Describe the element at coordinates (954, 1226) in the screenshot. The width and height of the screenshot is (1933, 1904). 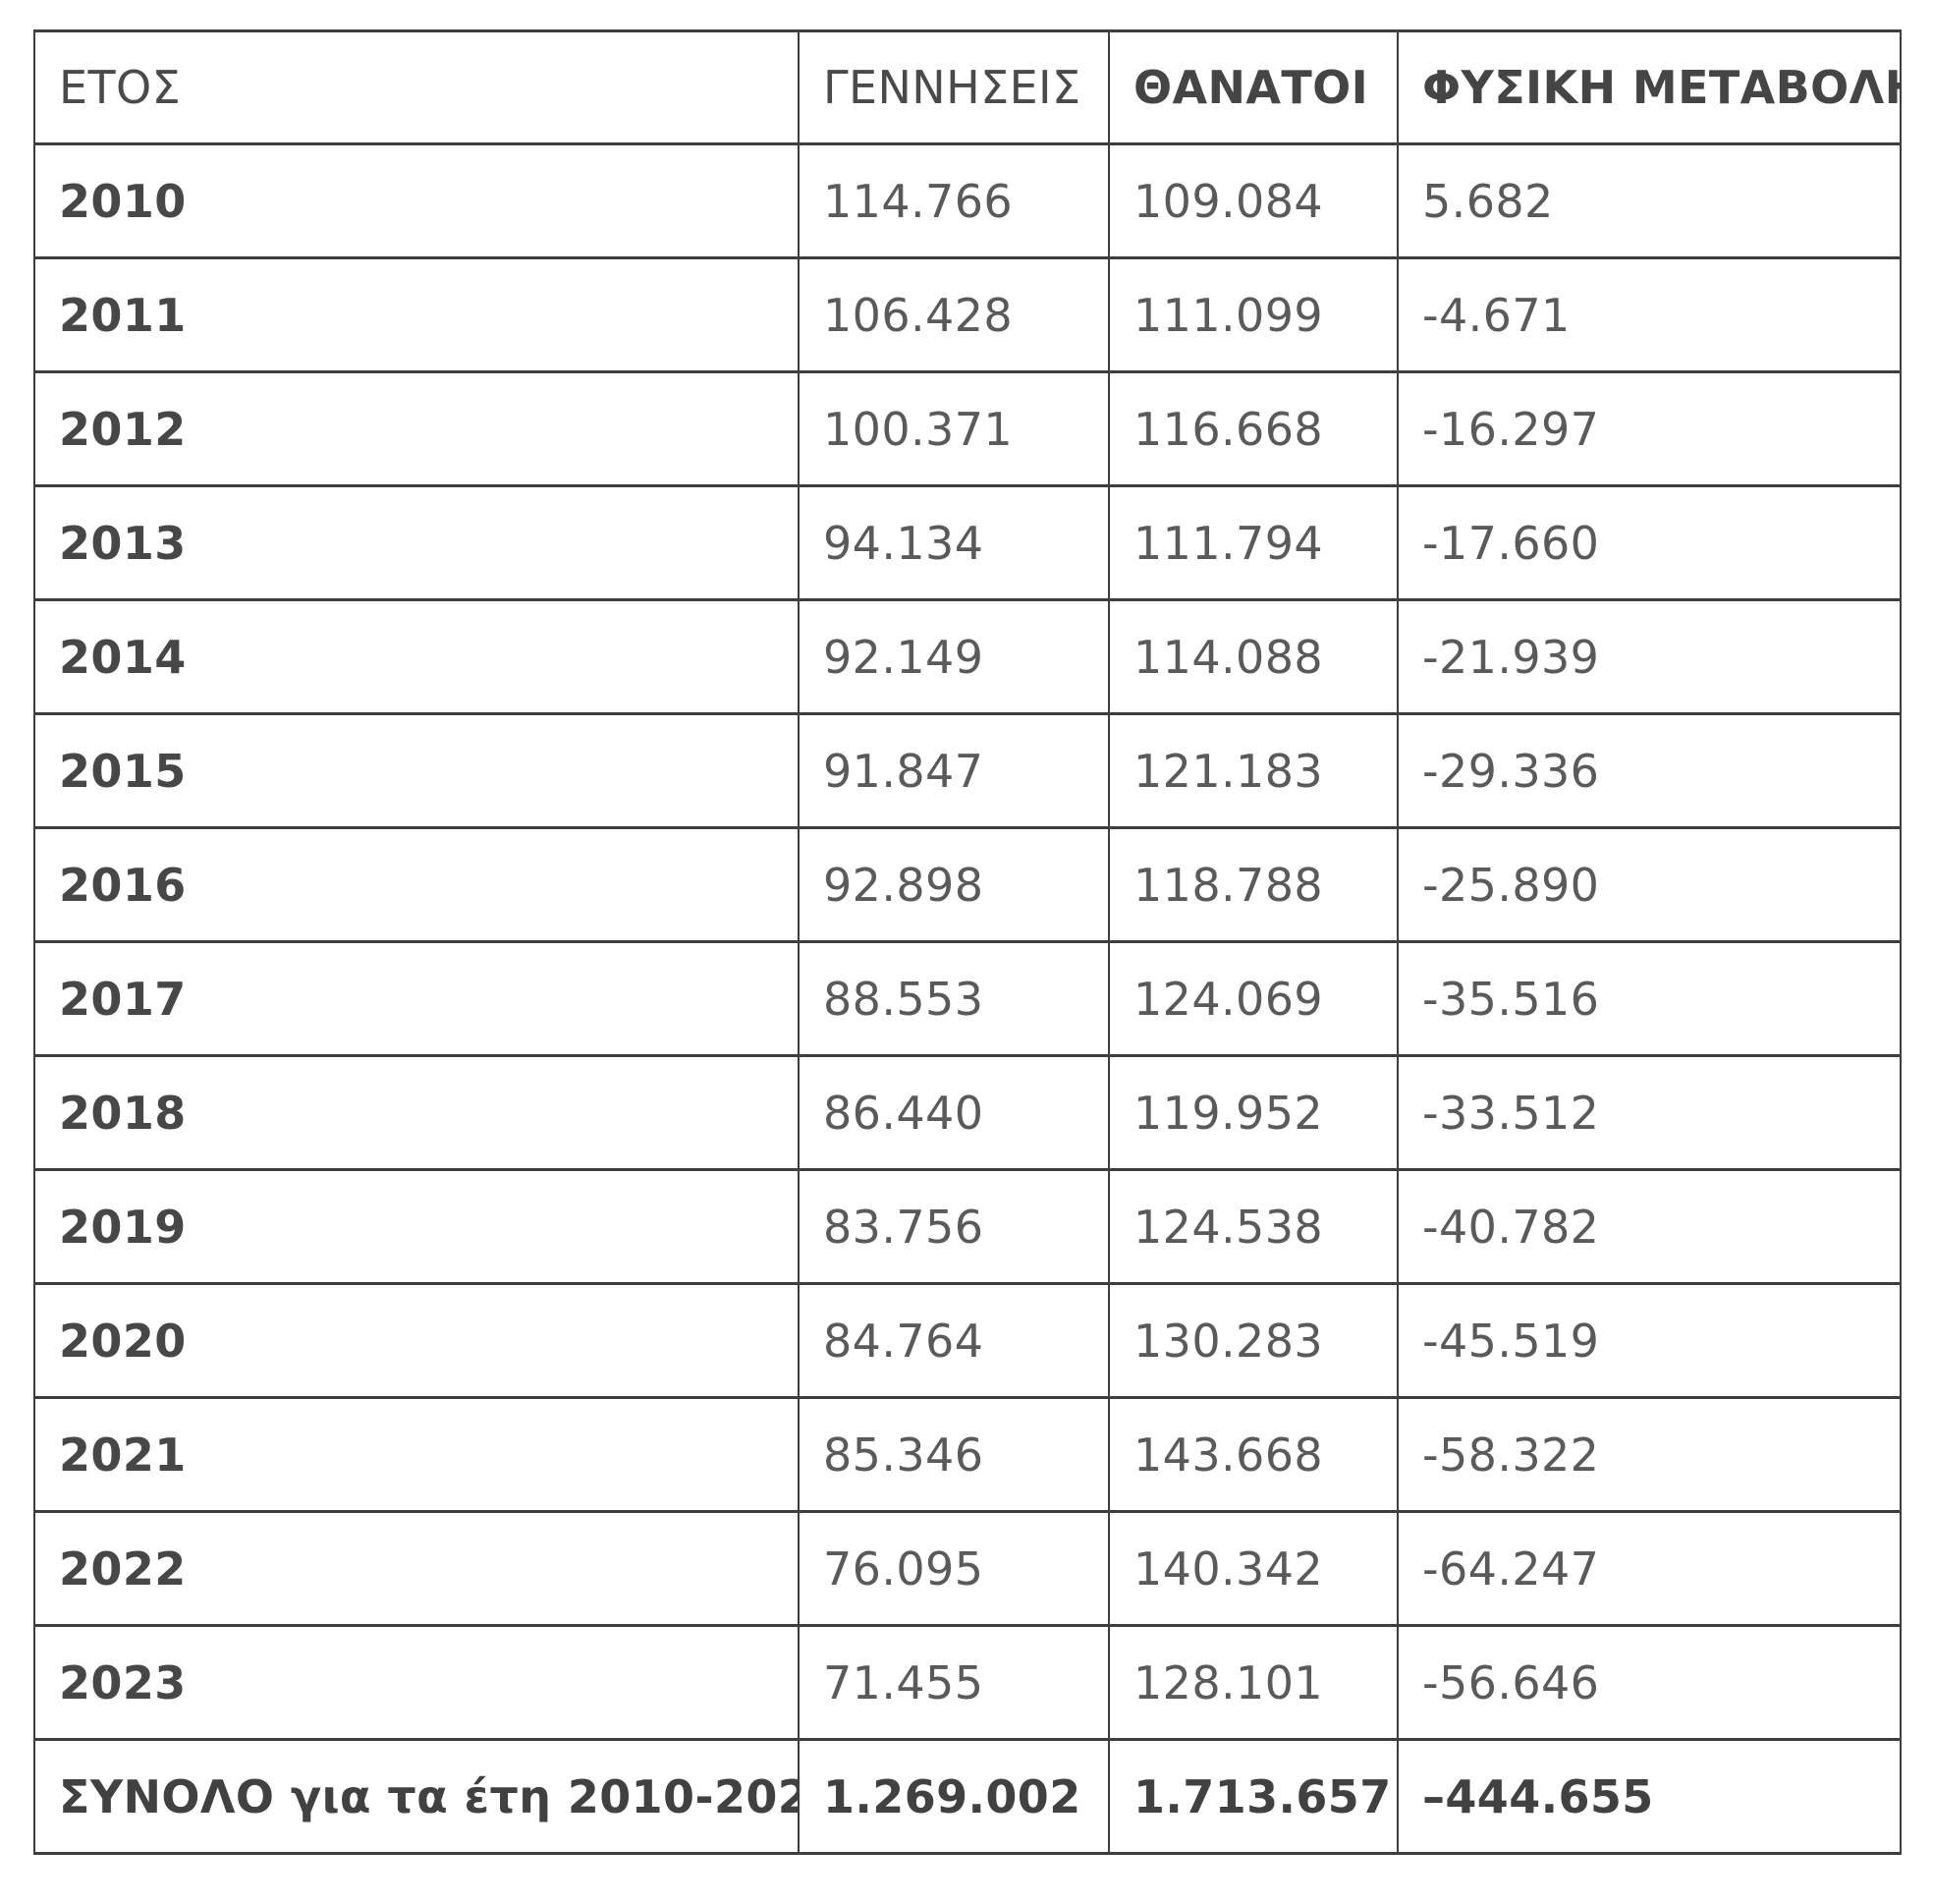
I see `births-cell: 83.756` at that location.